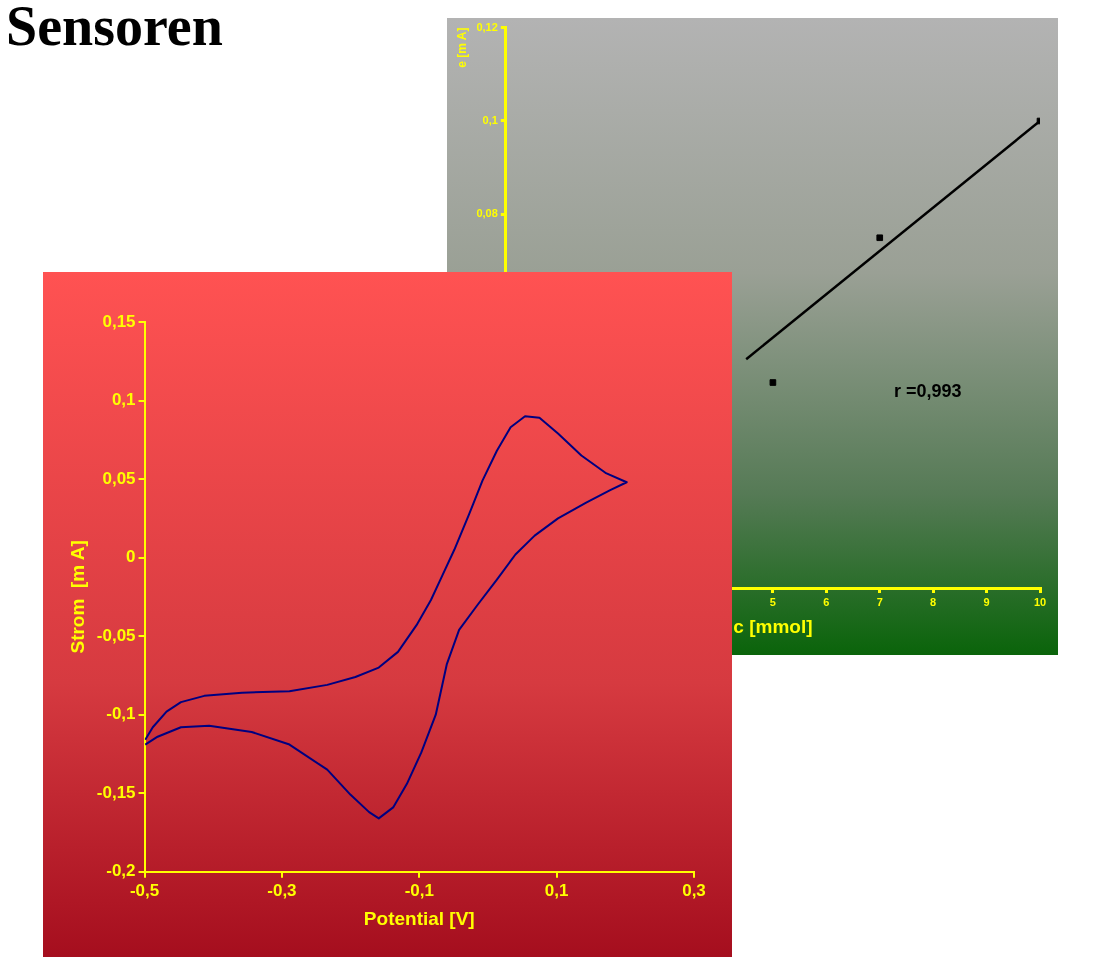  I want to click on y-tick-label: 0,15, so click(119, 321).